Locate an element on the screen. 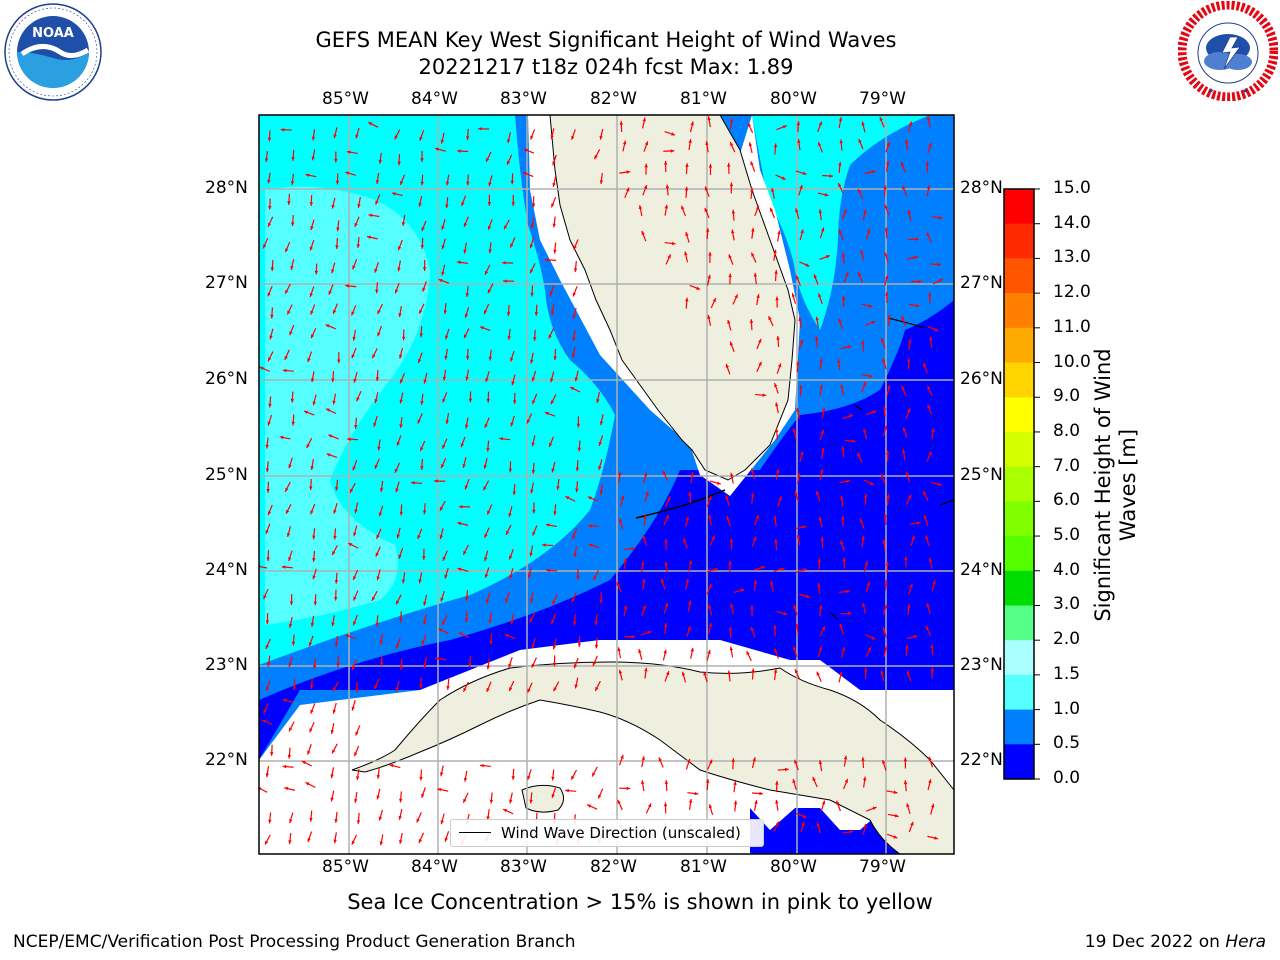 Image resolution: width=1280 pixels, height=960 pixels. colorbar-tick-label: 0.5 is located at coordinates (1067, 743).